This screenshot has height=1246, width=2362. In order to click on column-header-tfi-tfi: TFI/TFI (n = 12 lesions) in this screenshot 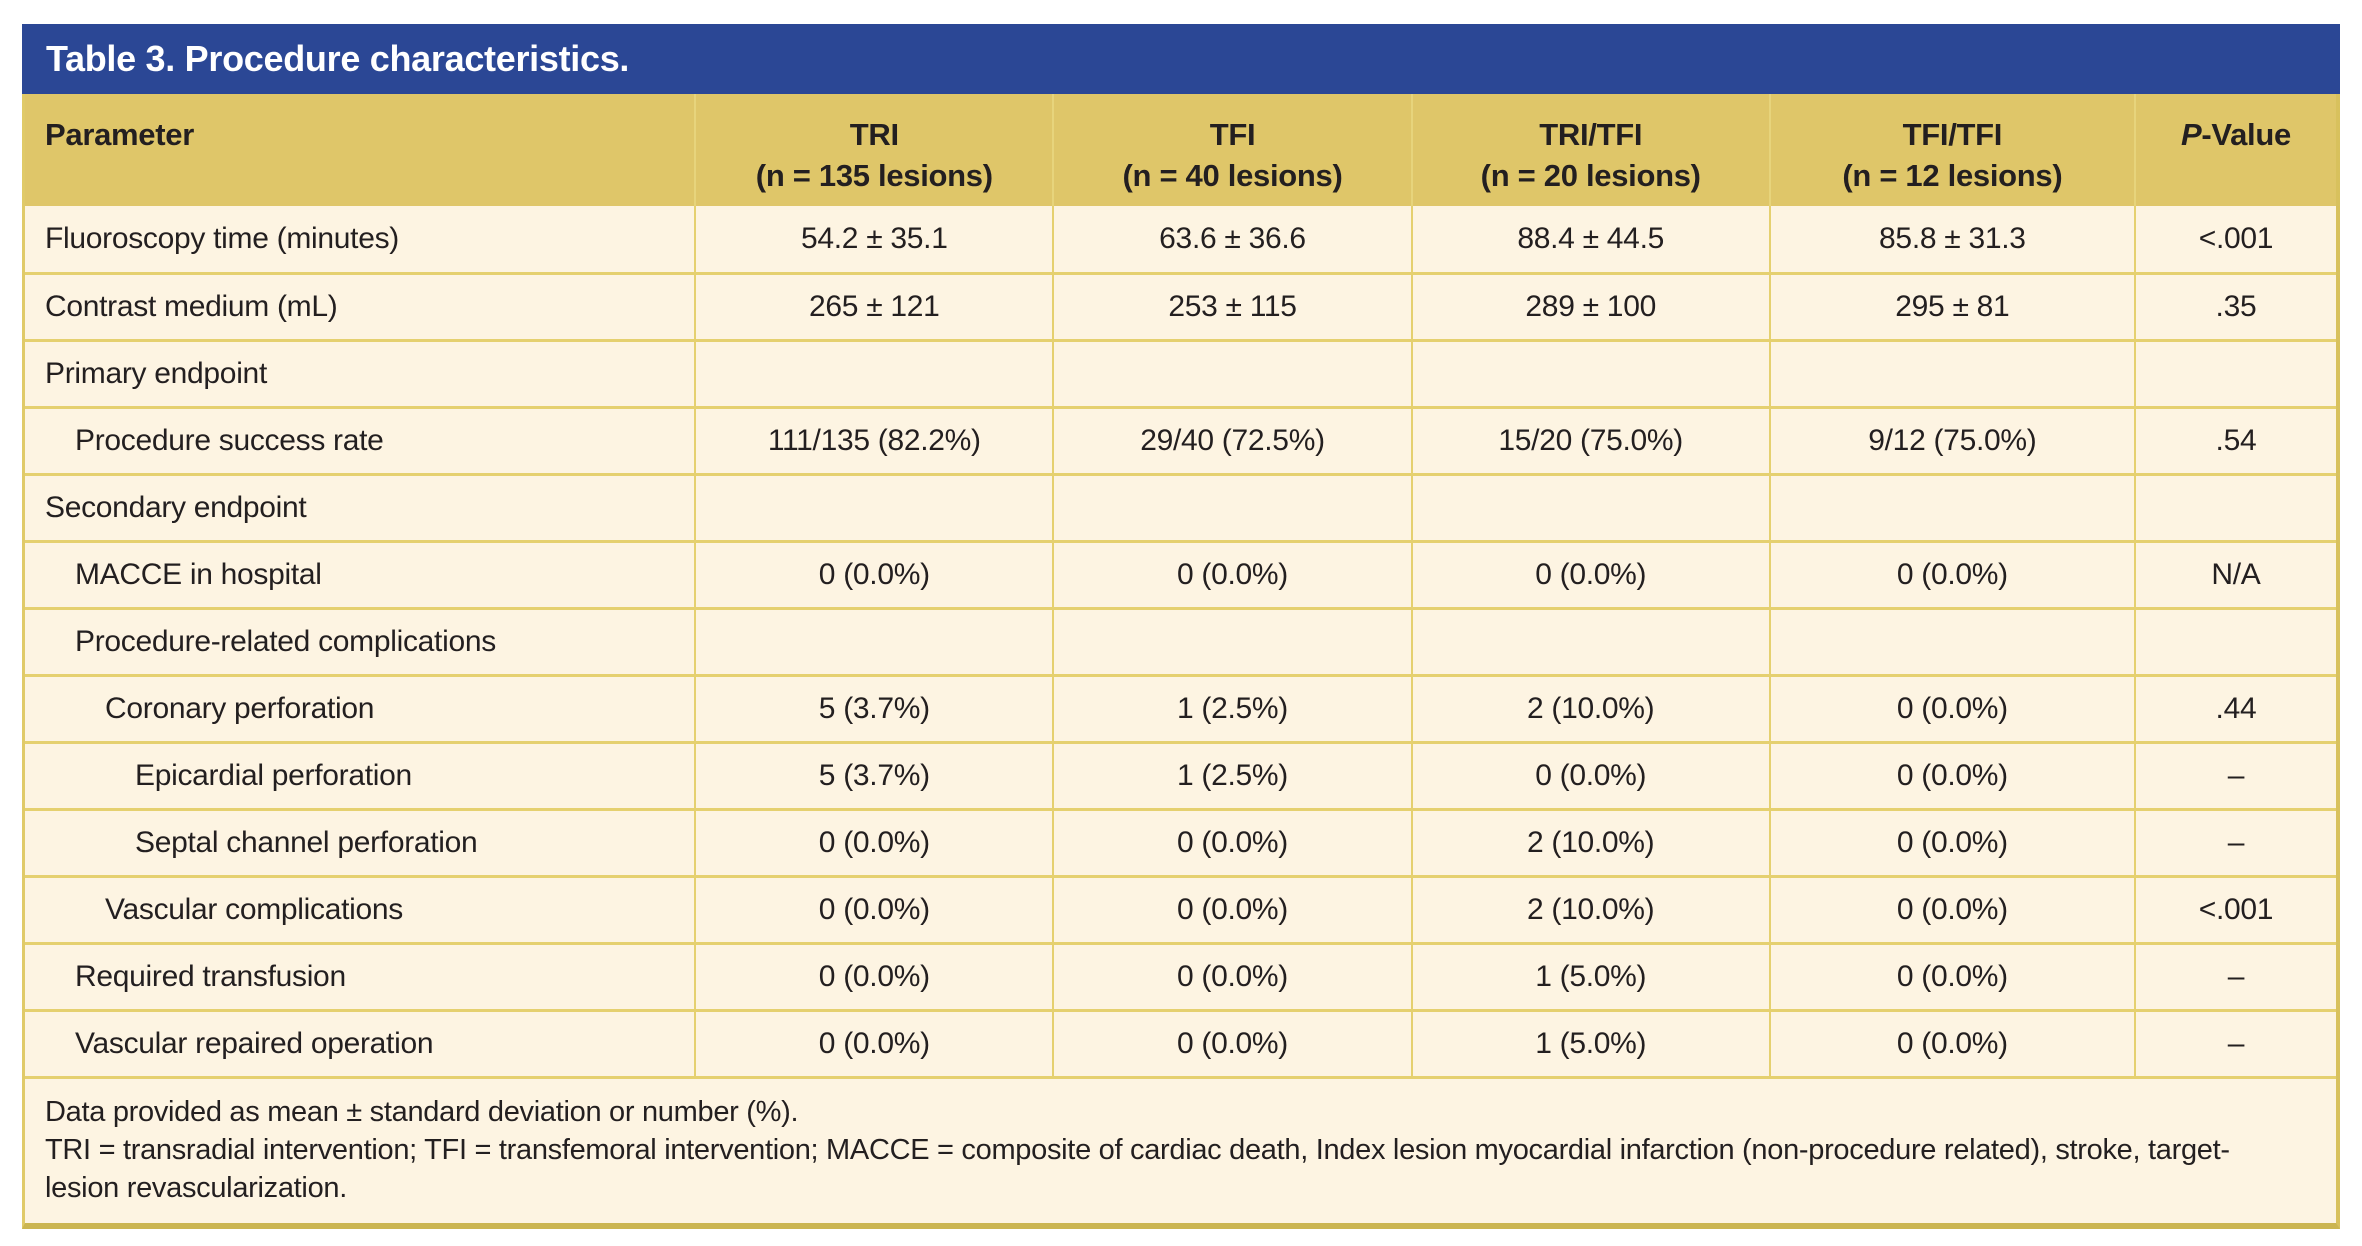, I will do `click(1951, 150)`.